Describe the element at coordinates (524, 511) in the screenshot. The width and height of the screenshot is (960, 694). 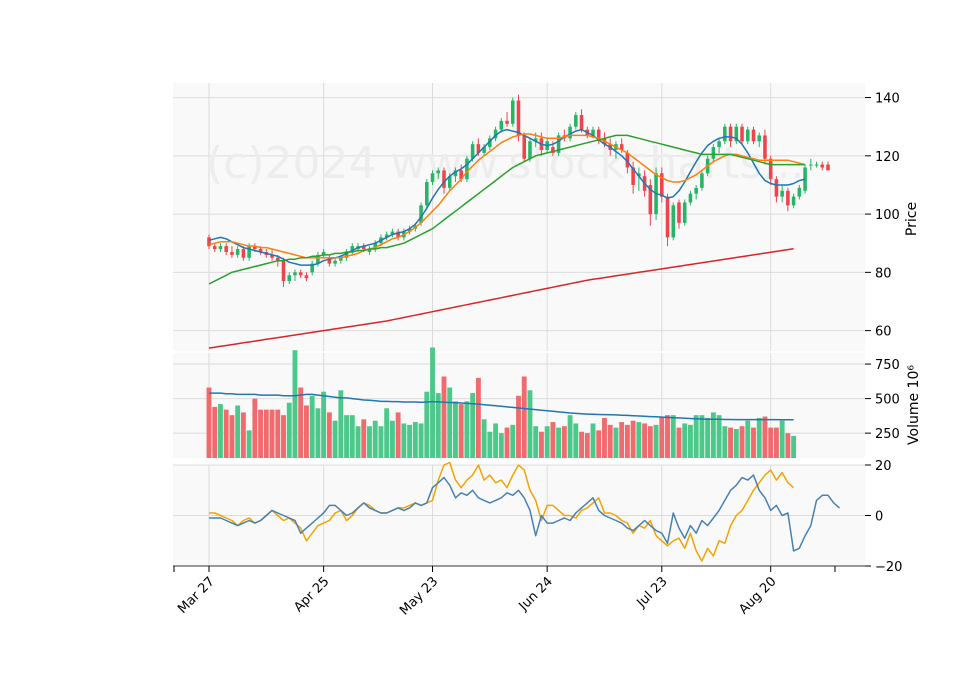
I see `indicator-panel` at that location.